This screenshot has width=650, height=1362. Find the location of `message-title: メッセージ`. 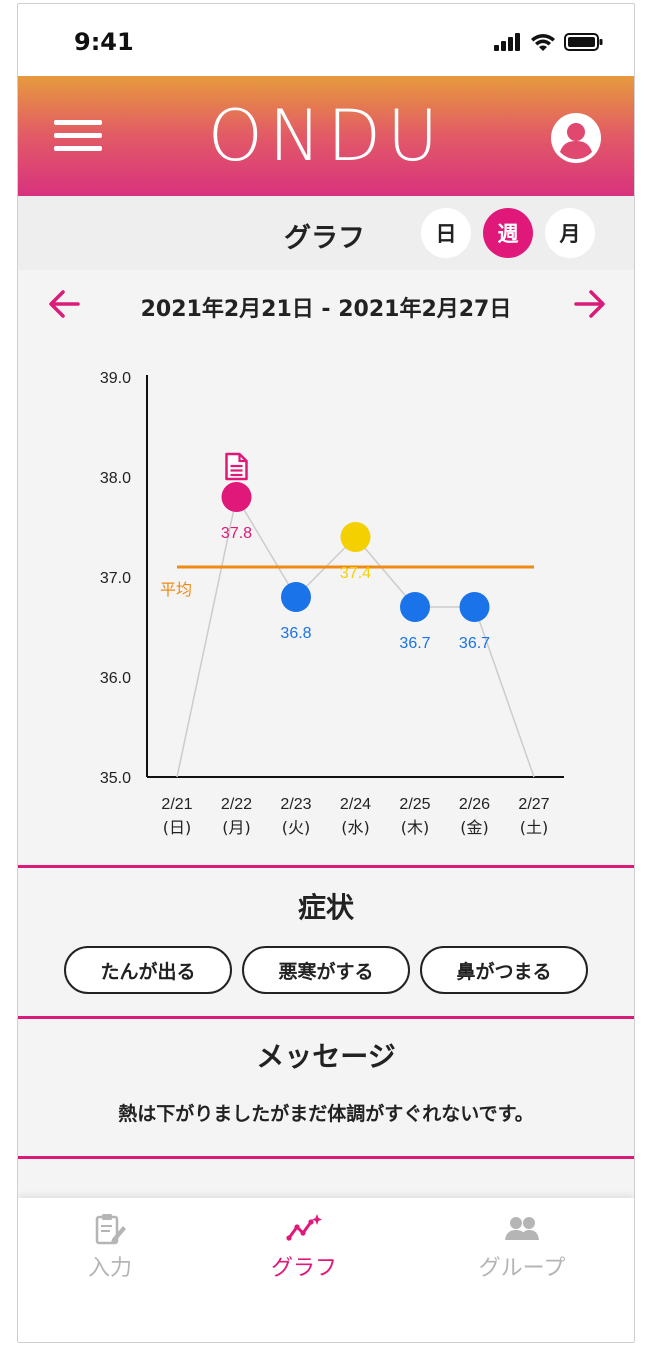

message-title: メッセージ is located at coordinates (326, 1056).